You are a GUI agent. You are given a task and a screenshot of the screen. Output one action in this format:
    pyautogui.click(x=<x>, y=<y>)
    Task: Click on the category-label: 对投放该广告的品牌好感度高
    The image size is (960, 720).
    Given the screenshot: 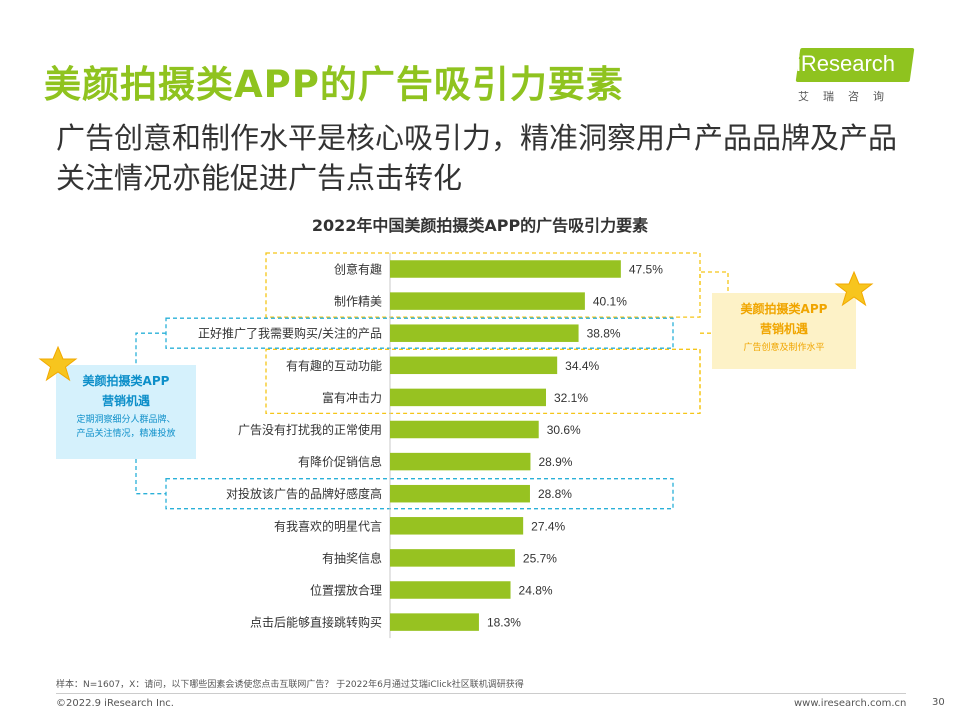 What is the action you would take?
    pyautogui.click(x=304, y=493)
    